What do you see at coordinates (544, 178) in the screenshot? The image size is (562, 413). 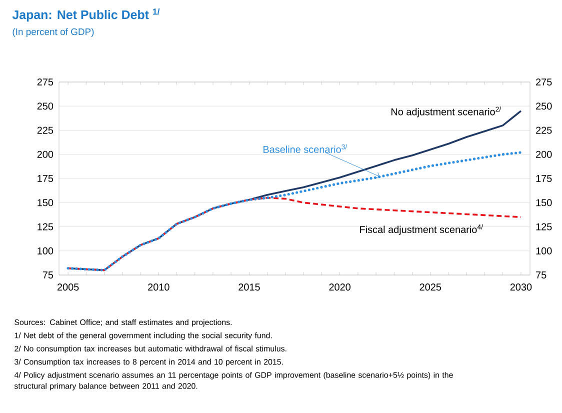 I see `y2-tick-label: 175` at bounding box center [544, 178].